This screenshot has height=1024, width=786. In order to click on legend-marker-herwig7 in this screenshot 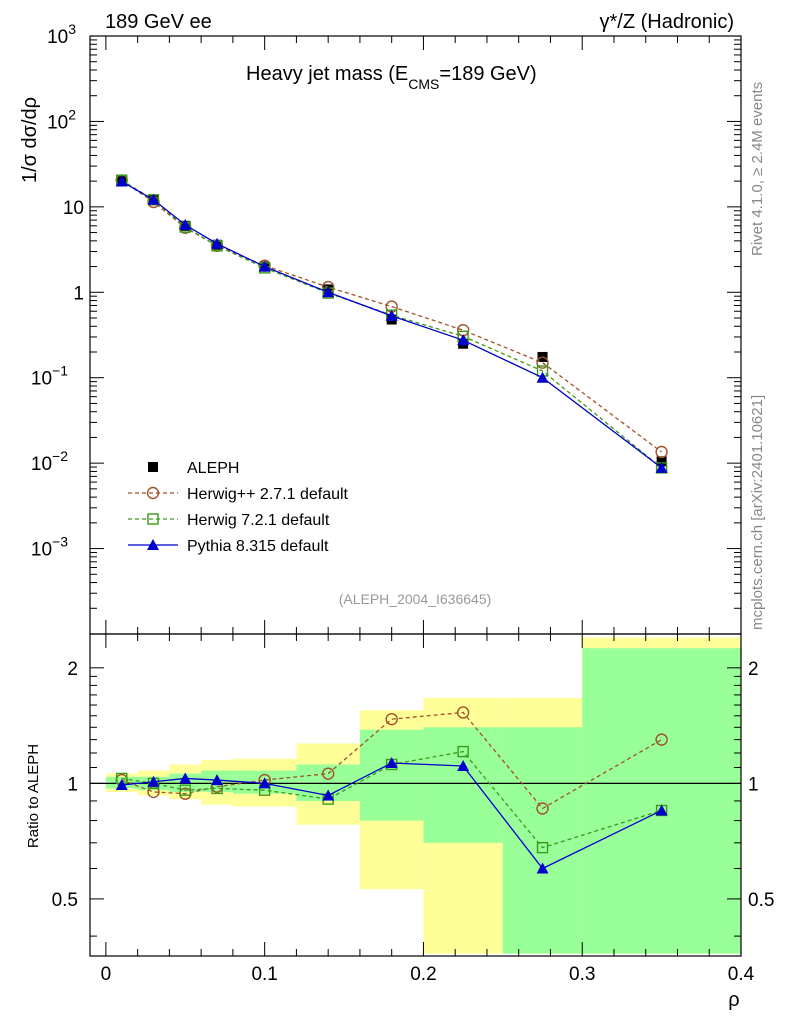, I will do `click(153, 519)`.